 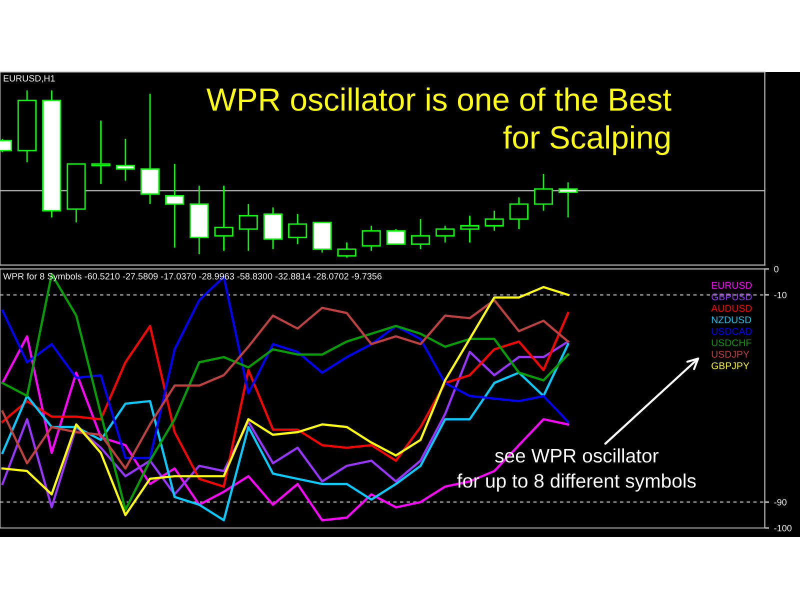 I want to click on text: USDJPY, so click(x=731, y=354).